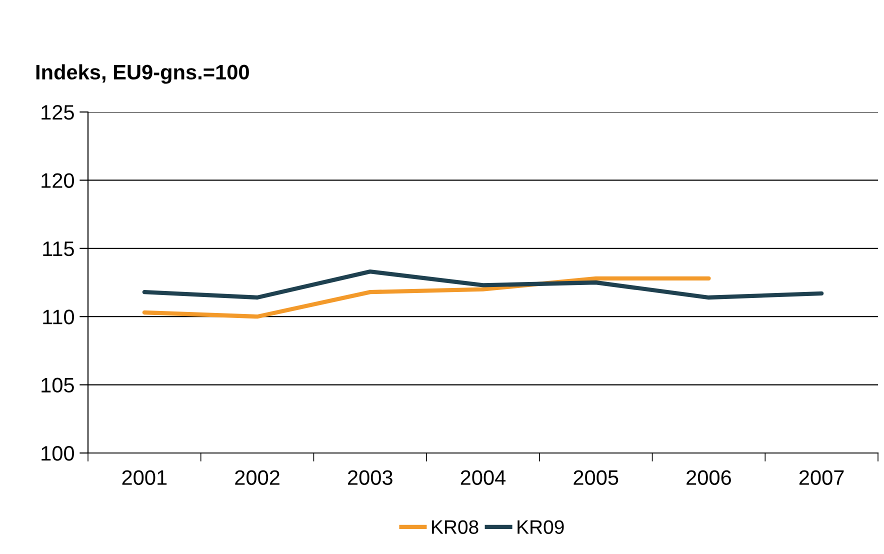 This screenshot has width=884, height=554. I want to click on x-tick-label: 2006, so click(708, 477).